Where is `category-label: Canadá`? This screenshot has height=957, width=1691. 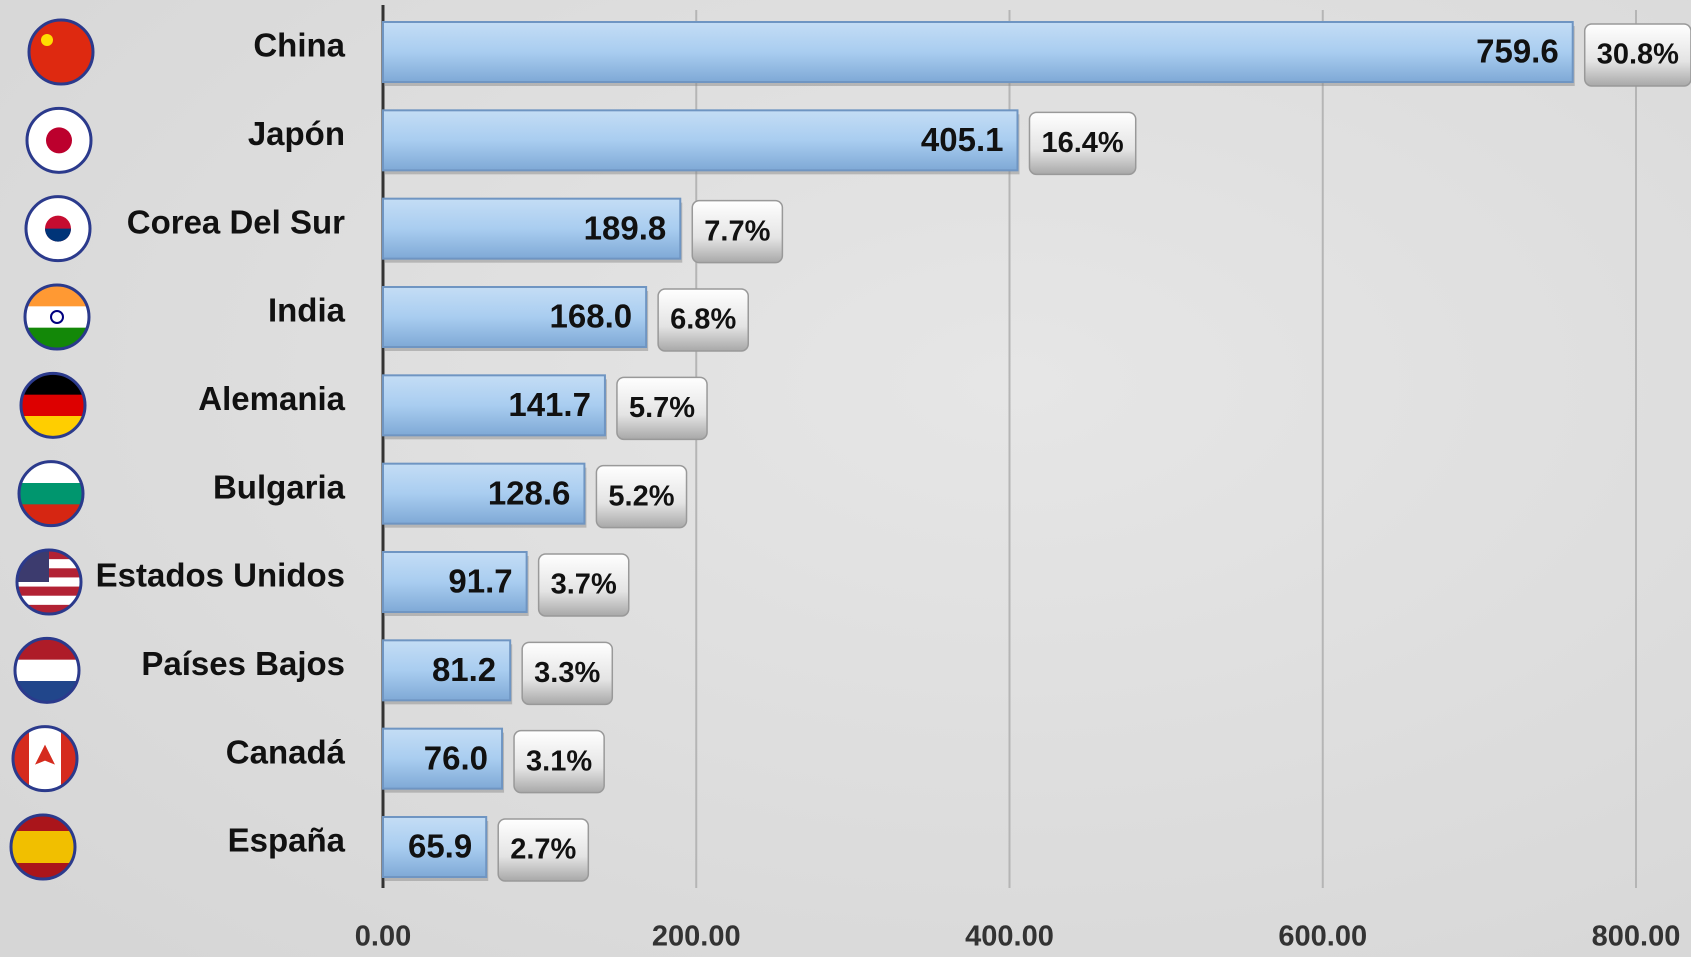
category-label: Canadá is located at coordinates (286, 751).